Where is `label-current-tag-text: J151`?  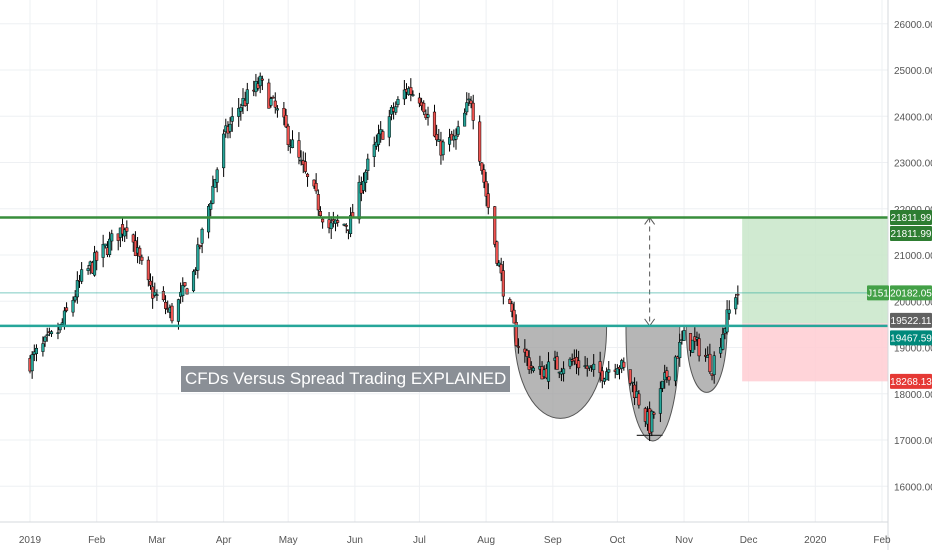 label-current-tag-text: J151 is located at coordinates (878, 294).